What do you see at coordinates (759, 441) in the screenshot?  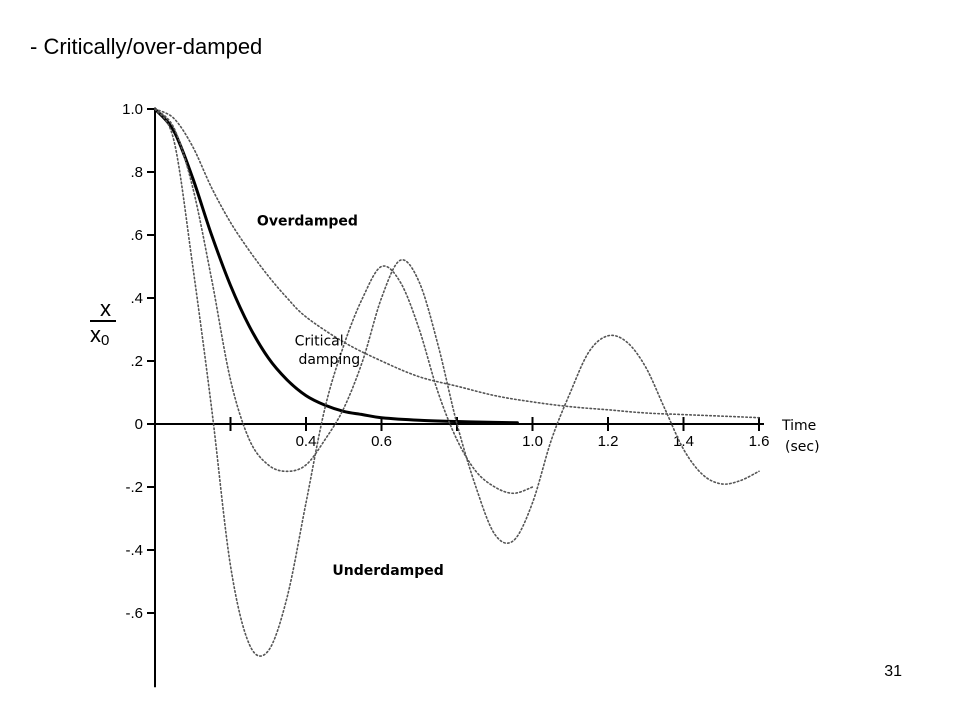 I see `x-tick-label: 1.6` at bounding box center [759, 441].